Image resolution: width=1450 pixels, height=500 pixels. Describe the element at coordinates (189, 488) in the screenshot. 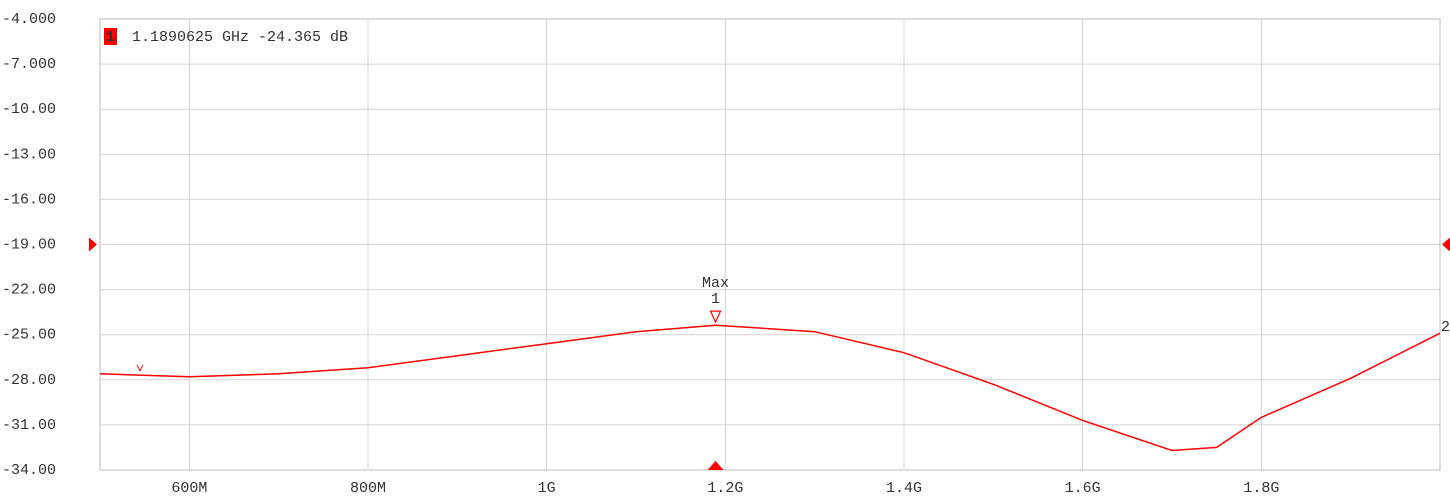

I see `x-tick-label: 600M` at that location.